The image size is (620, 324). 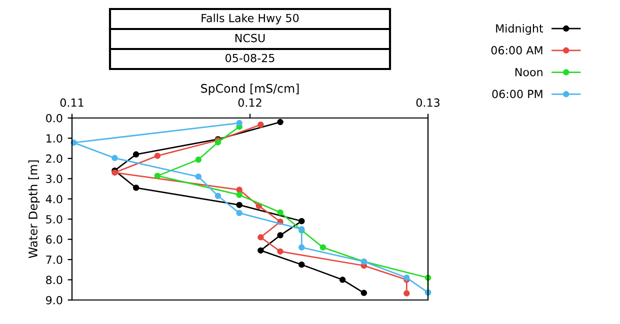 I want to click on legend-label: 06:00 AM, so click(x=516, y=50).